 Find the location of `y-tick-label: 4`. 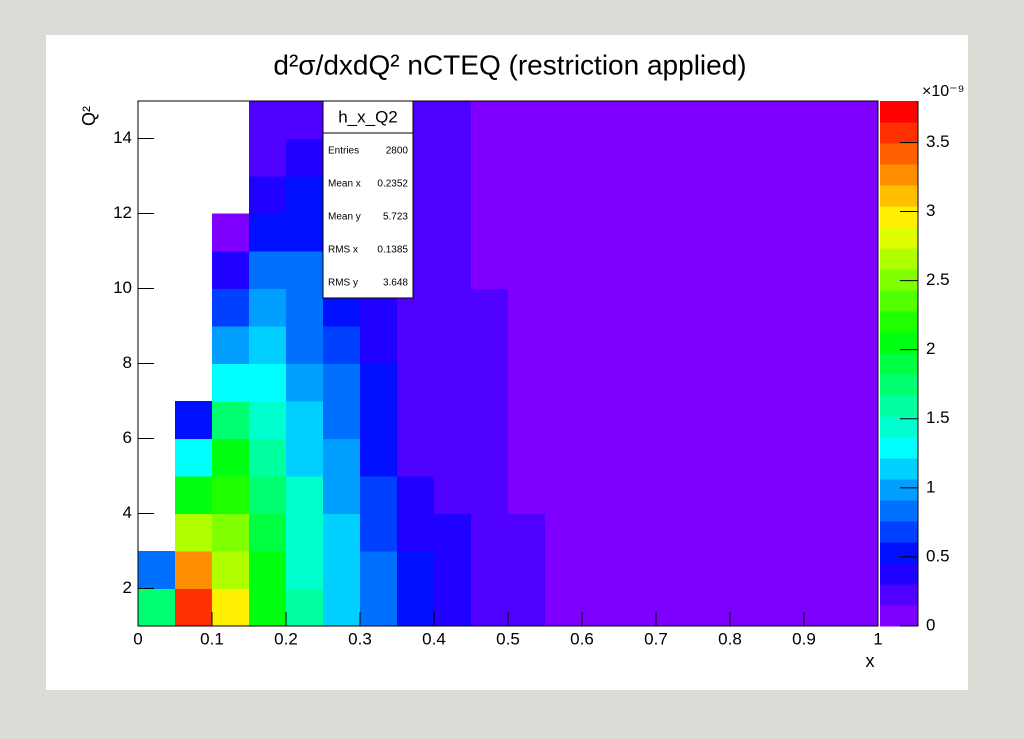

y-tick-label: 4 is located at coordinates (127, 512).